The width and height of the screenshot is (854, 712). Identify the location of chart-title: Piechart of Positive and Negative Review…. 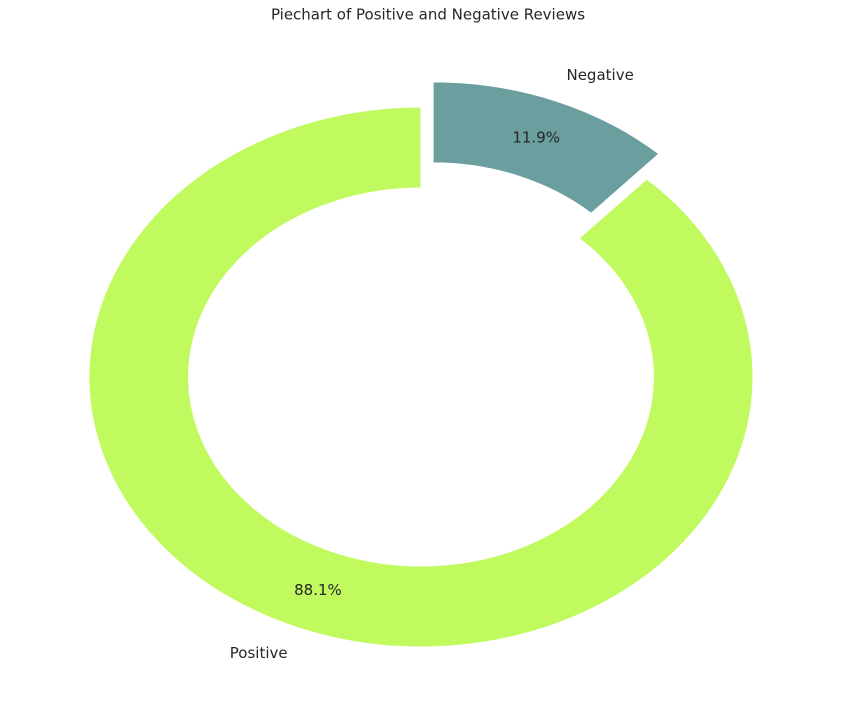
(428, 15).